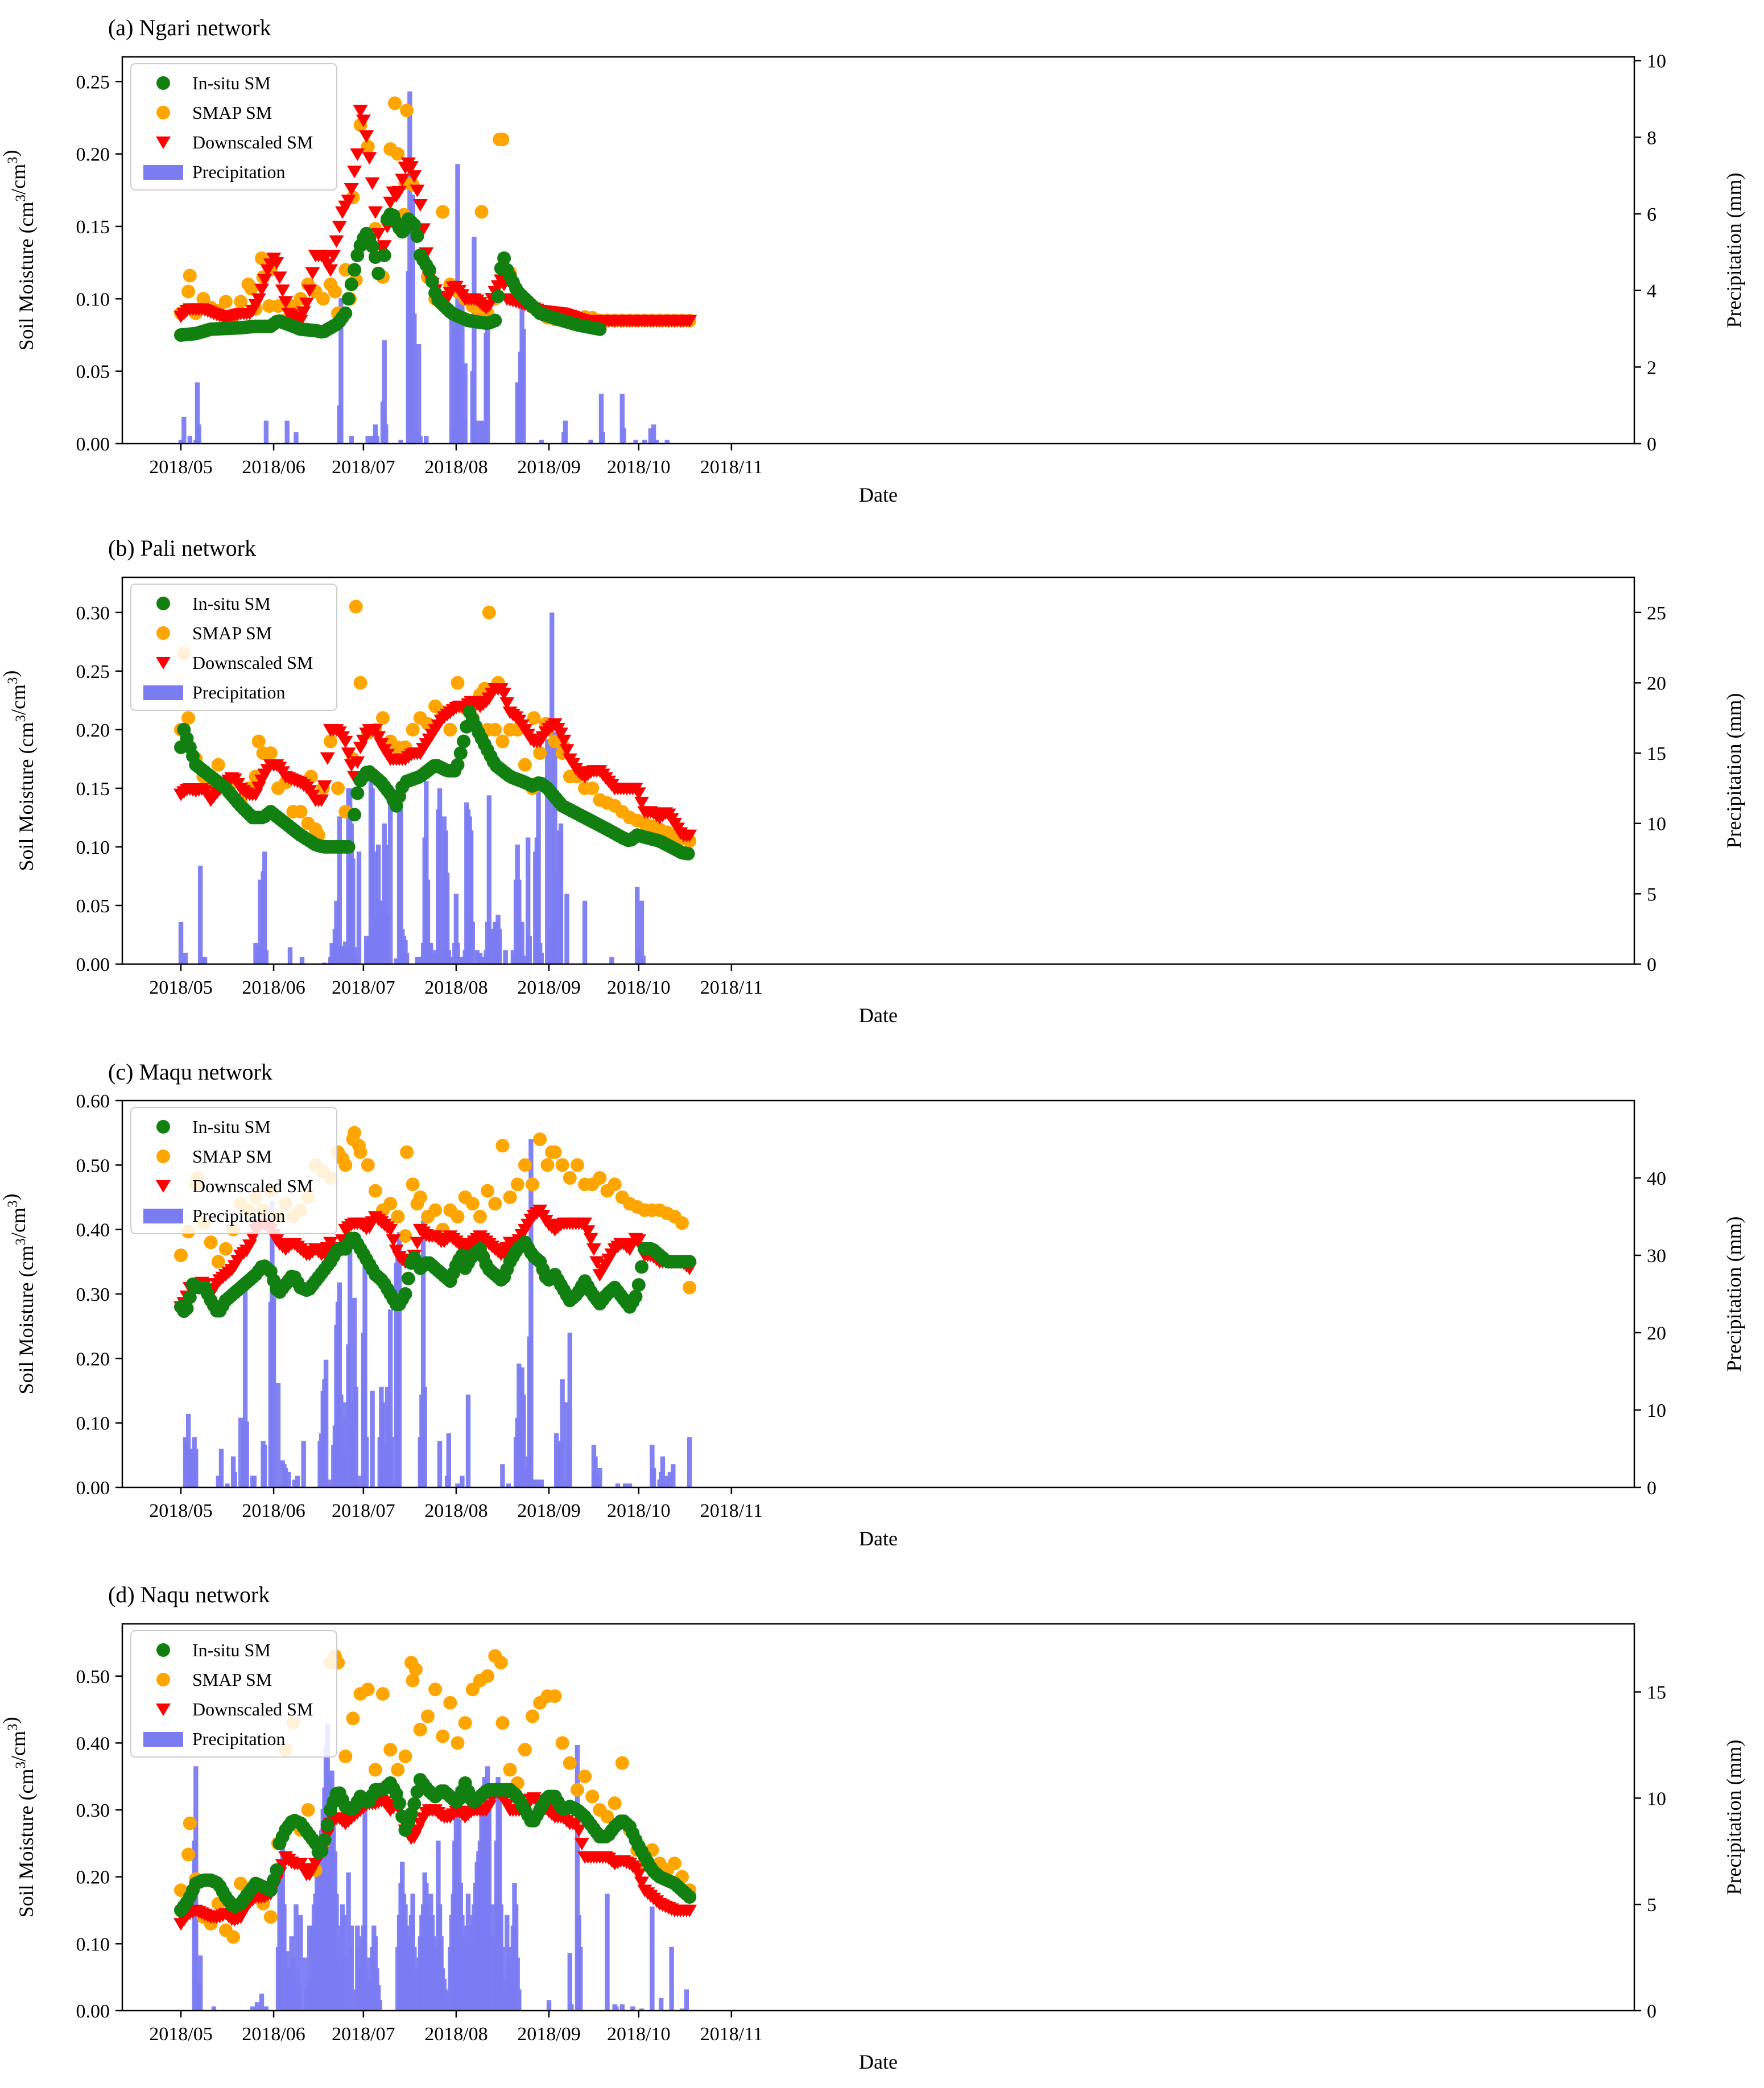 The image size is (1764, 2088). Describe the element at coordinates (731, 2034) in the screenshot. I see `x-tick-label: 2018/11` at that location.